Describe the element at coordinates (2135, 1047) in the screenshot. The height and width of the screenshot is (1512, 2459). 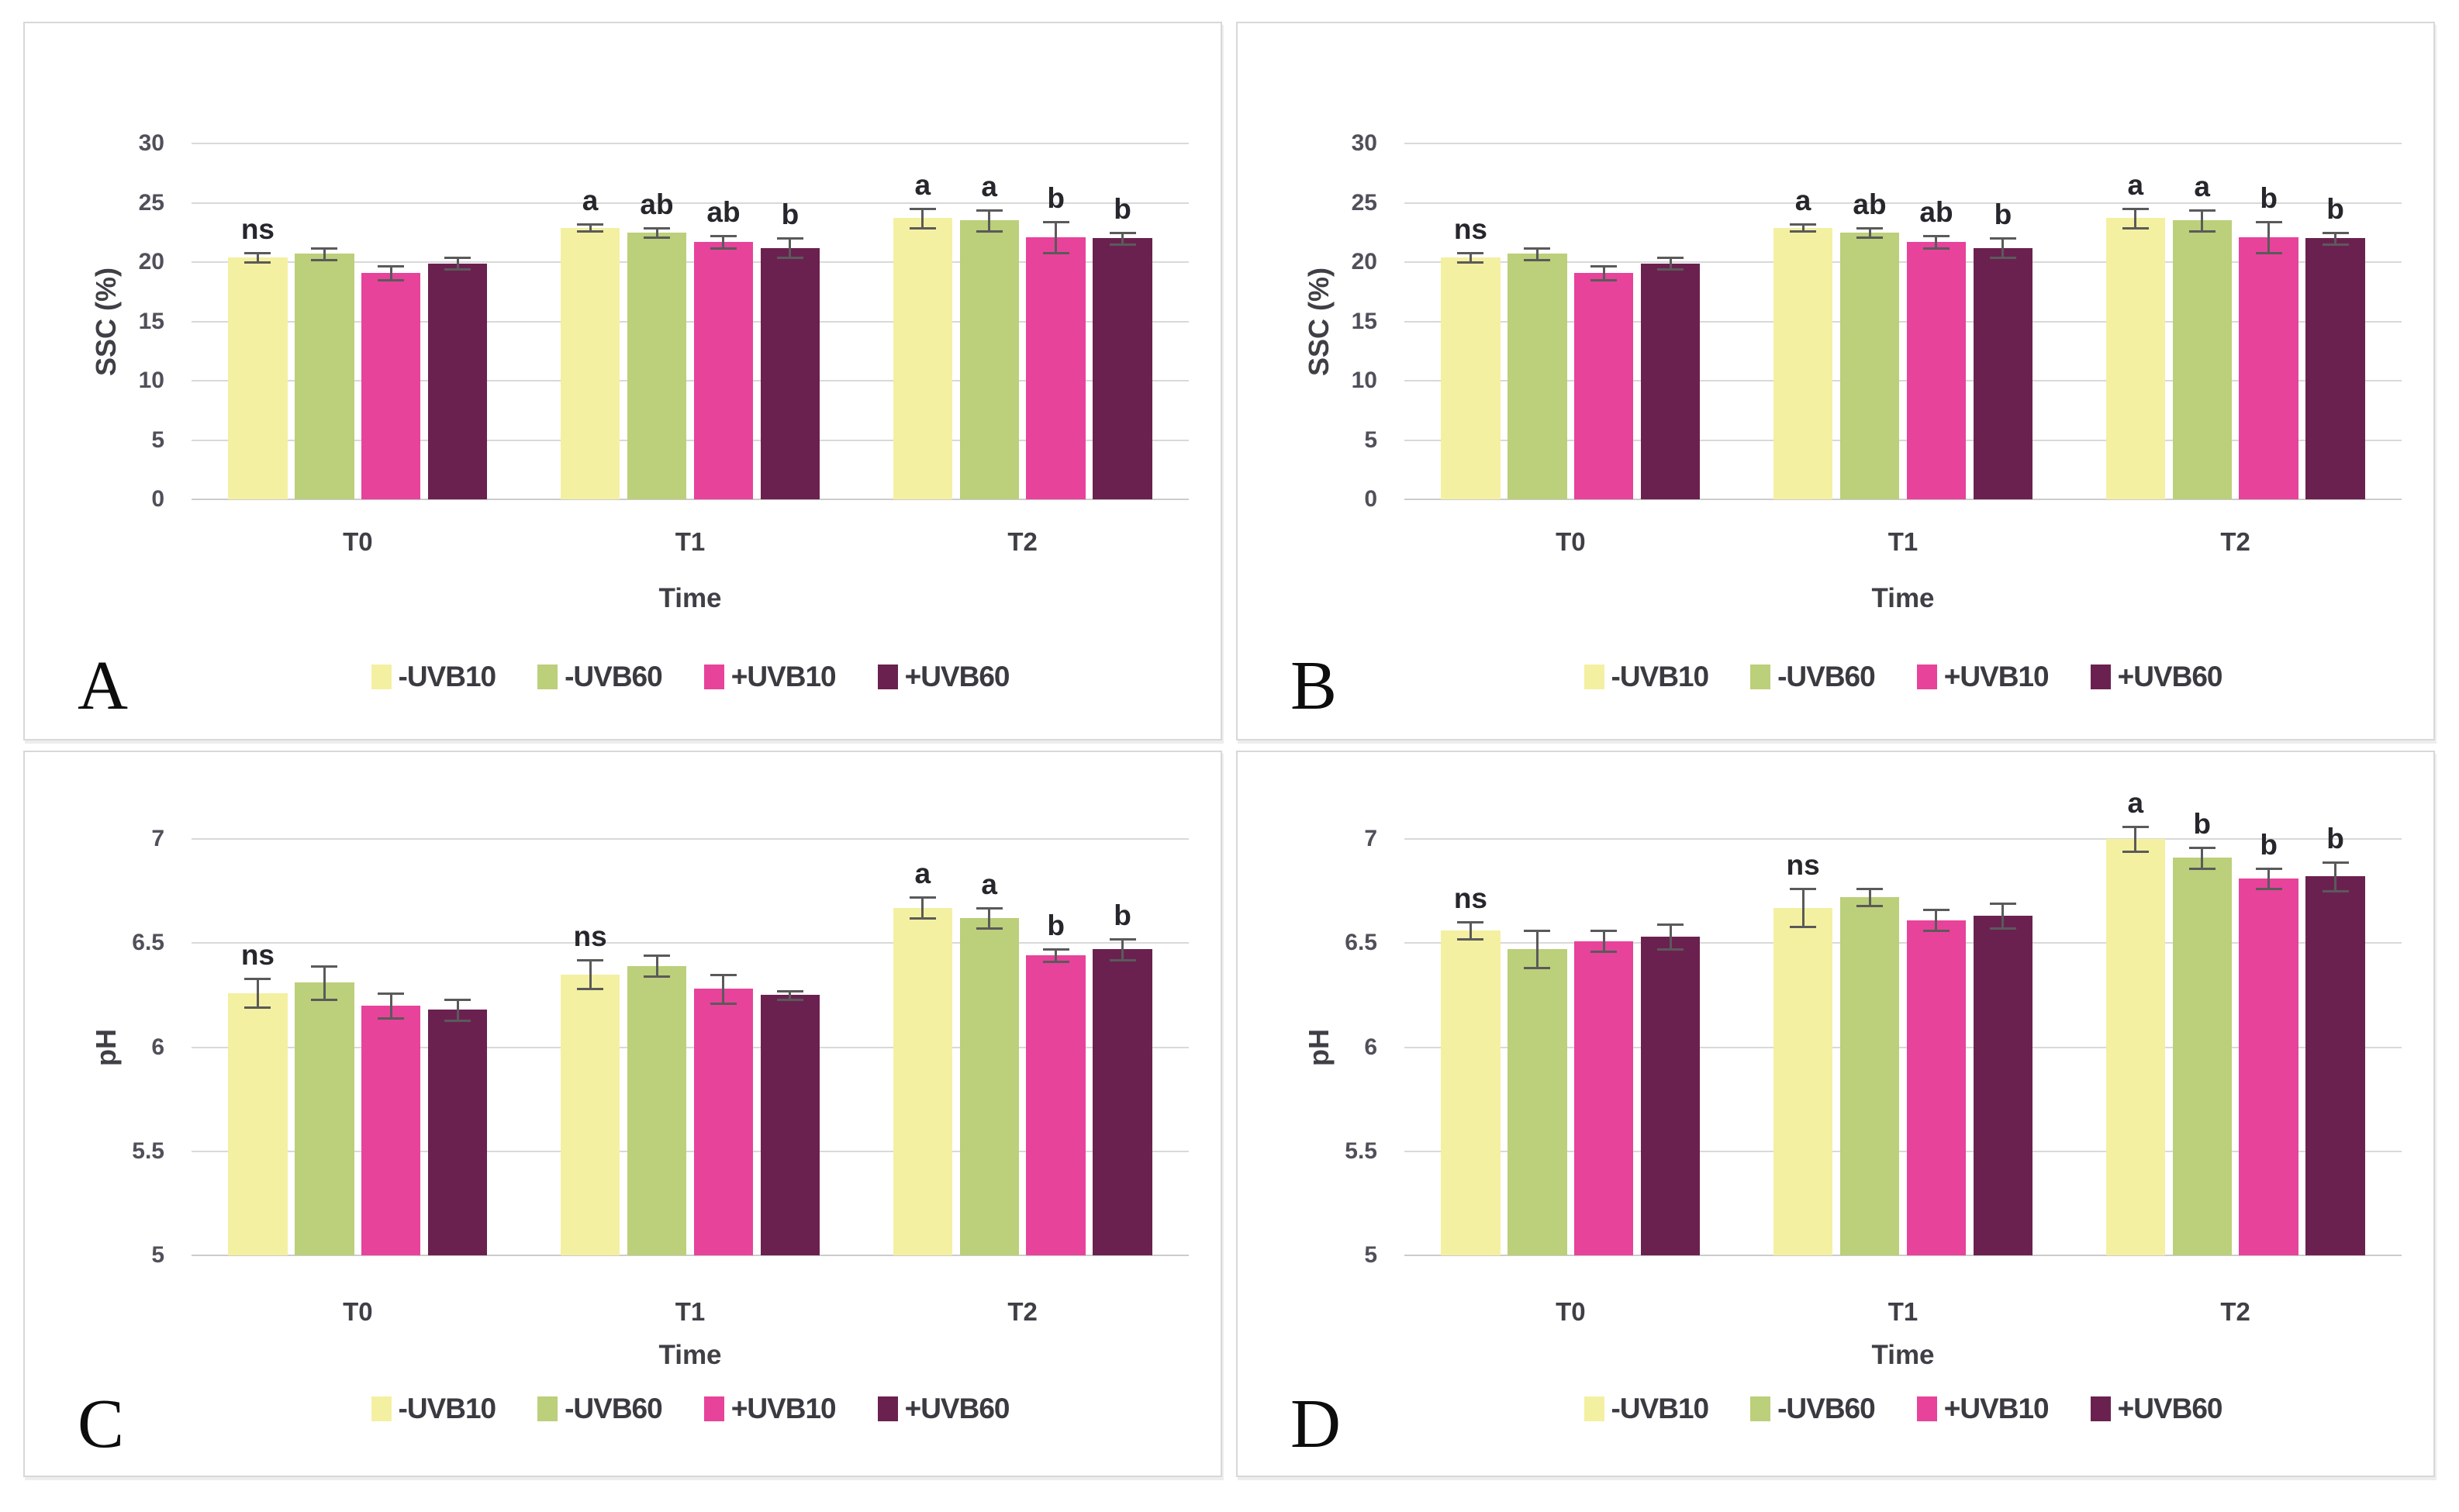
I see `bar--UVB10-T2` at that location.